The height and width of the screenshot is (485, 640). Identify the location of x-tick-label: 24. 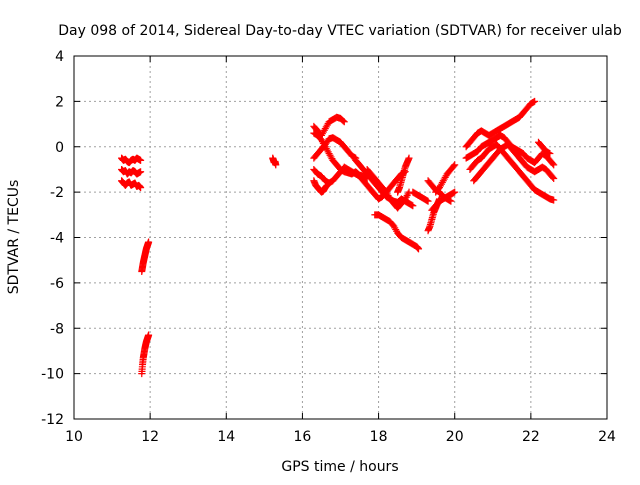
(607, 437).